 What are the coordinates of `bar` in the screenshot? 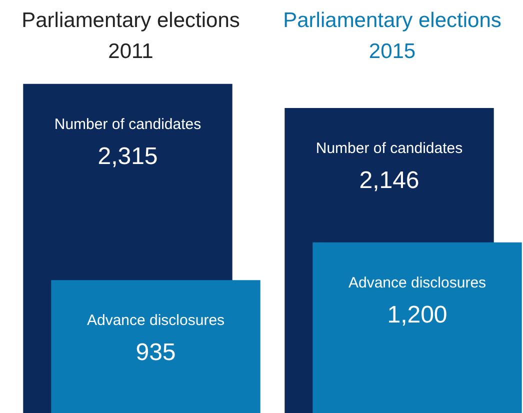 It's located at (155, 346).